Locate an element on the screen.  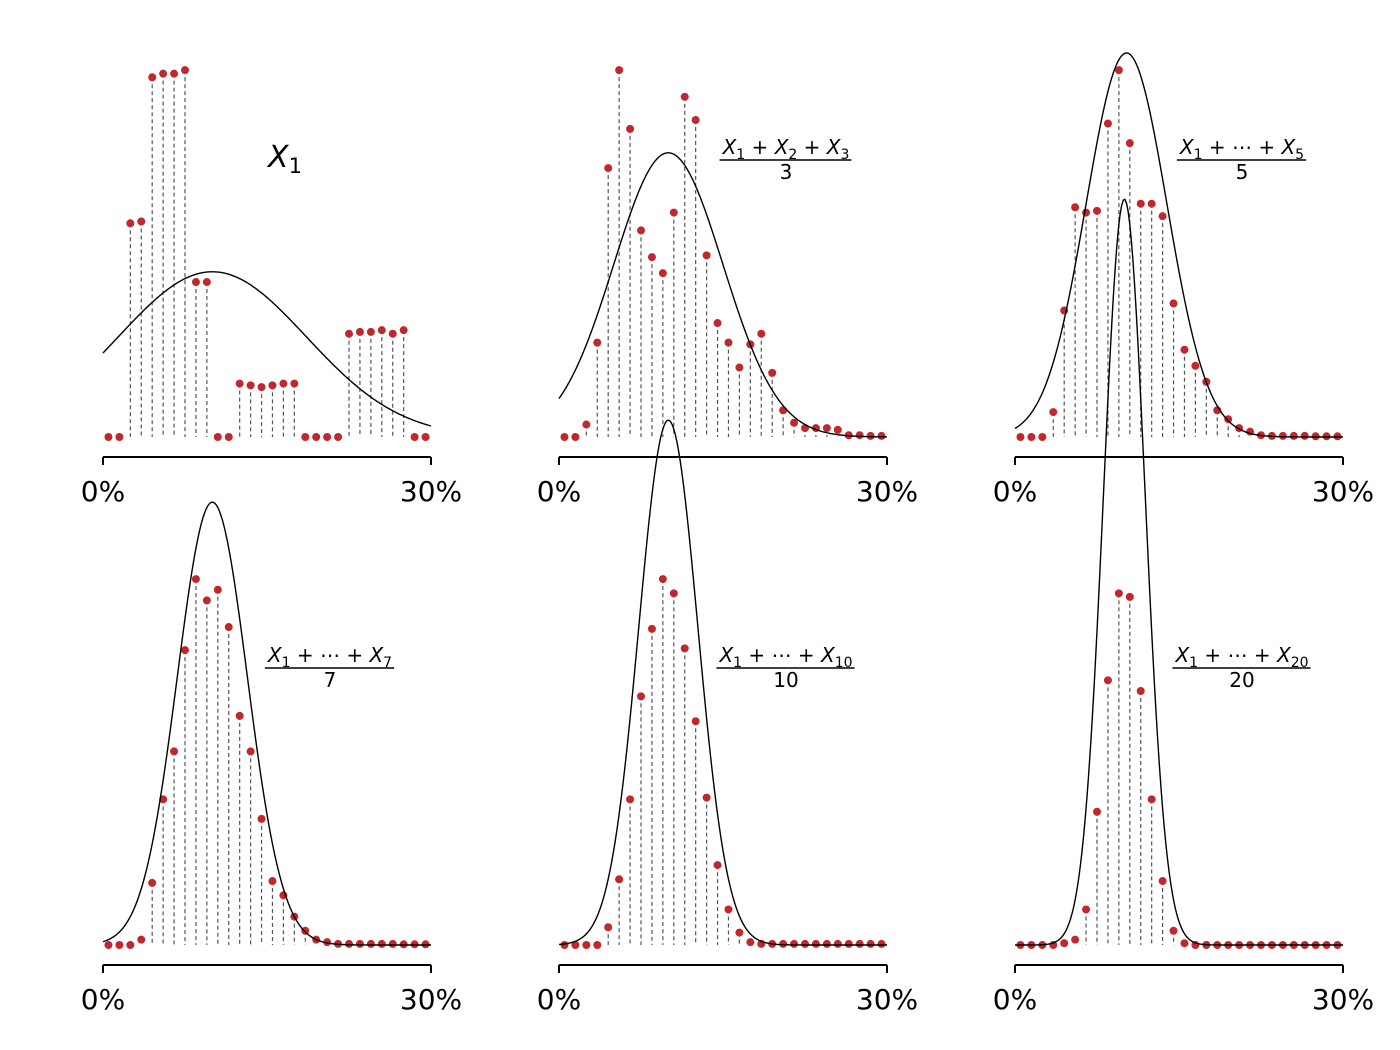
label-numerator: X1 + ⋯ + X20 is located at coordinates (1241, 657).